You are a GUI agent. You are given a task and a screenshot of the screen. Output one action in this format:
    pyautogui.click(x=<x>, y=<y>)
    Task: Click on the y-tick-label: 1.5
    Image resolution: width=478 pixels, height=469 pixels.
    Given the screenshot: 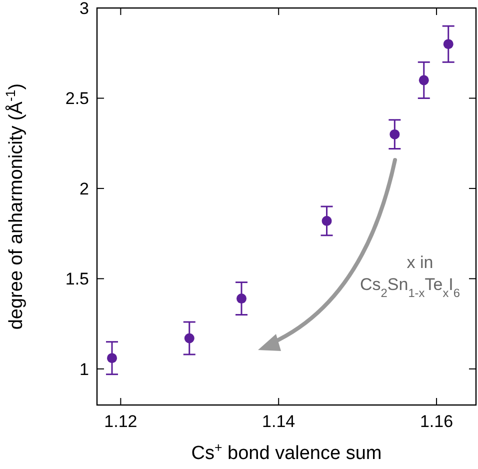 What is the action you would take?
    pyautogui.click(x=77, y=279)
    